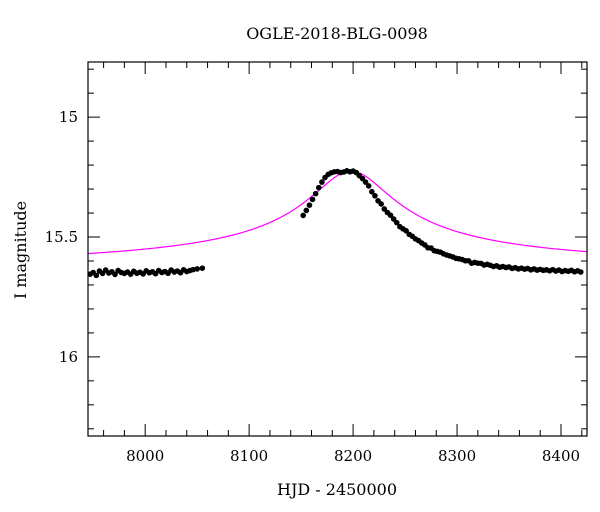  I want to click on x-tick-label: 8100, so click(249, 456).